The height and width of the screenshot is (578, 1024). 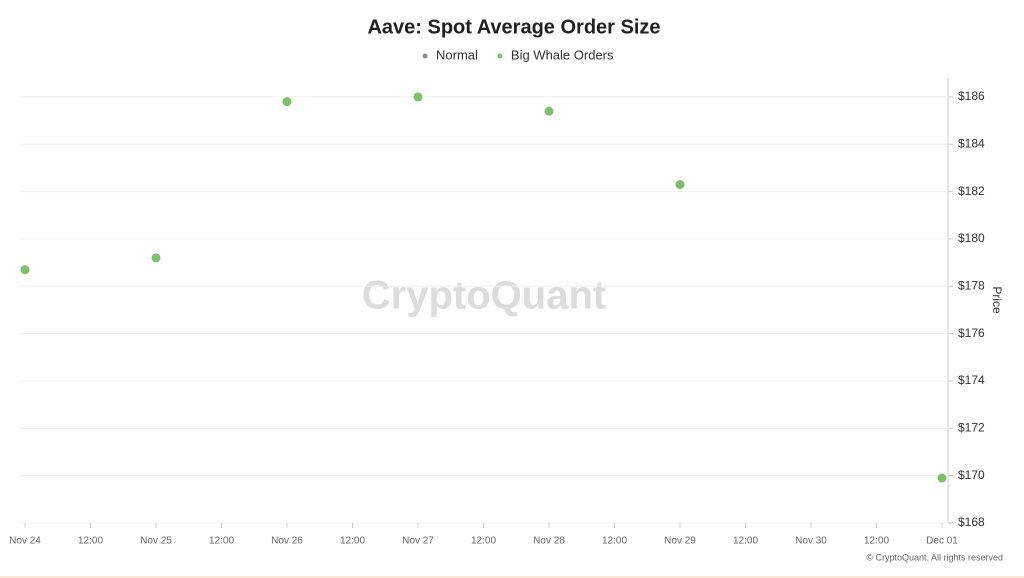 What do you see at coordinates (457, 54) in the screenshot?
I see `legend-label: Normal` at bounding box center [457, 54].